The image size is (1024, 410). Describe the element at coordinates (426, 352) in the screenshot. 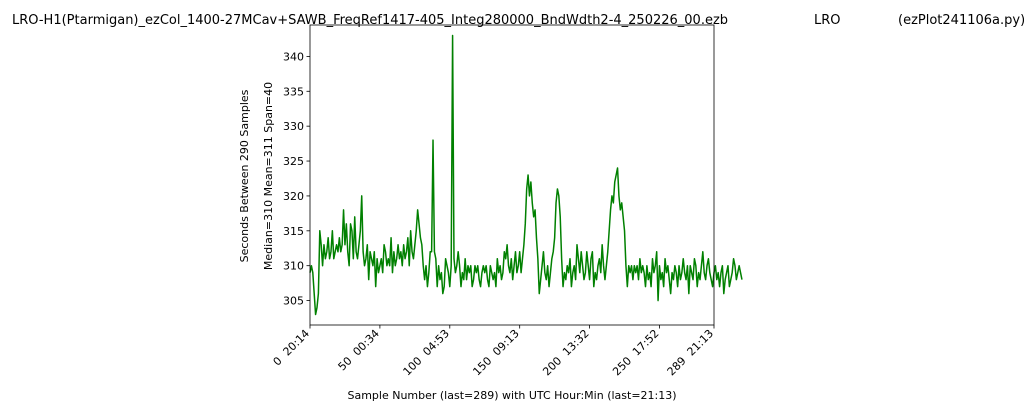

I see `x-tick-label: 100 04:53` at that location.